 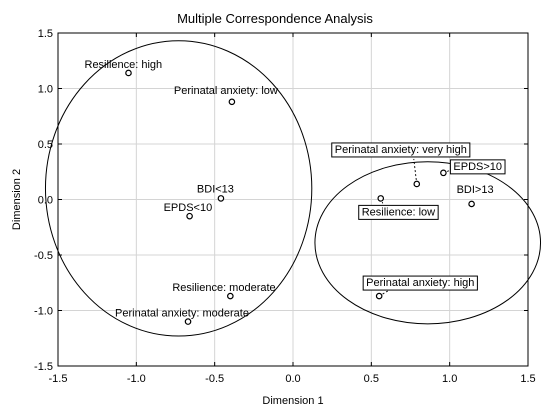 I want to click on x-tick-label: 1.0, so click(x=449, y=379).